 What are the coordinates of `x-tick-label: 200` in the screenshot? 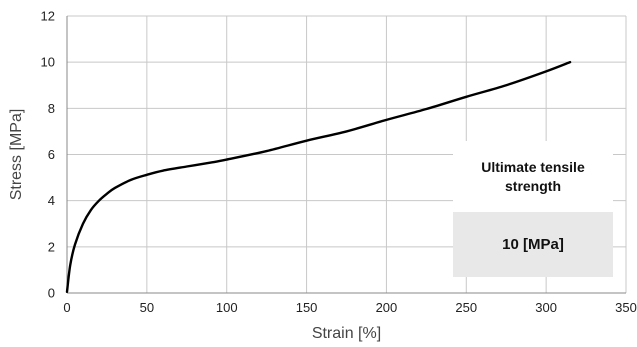 It's located at (387, 307).